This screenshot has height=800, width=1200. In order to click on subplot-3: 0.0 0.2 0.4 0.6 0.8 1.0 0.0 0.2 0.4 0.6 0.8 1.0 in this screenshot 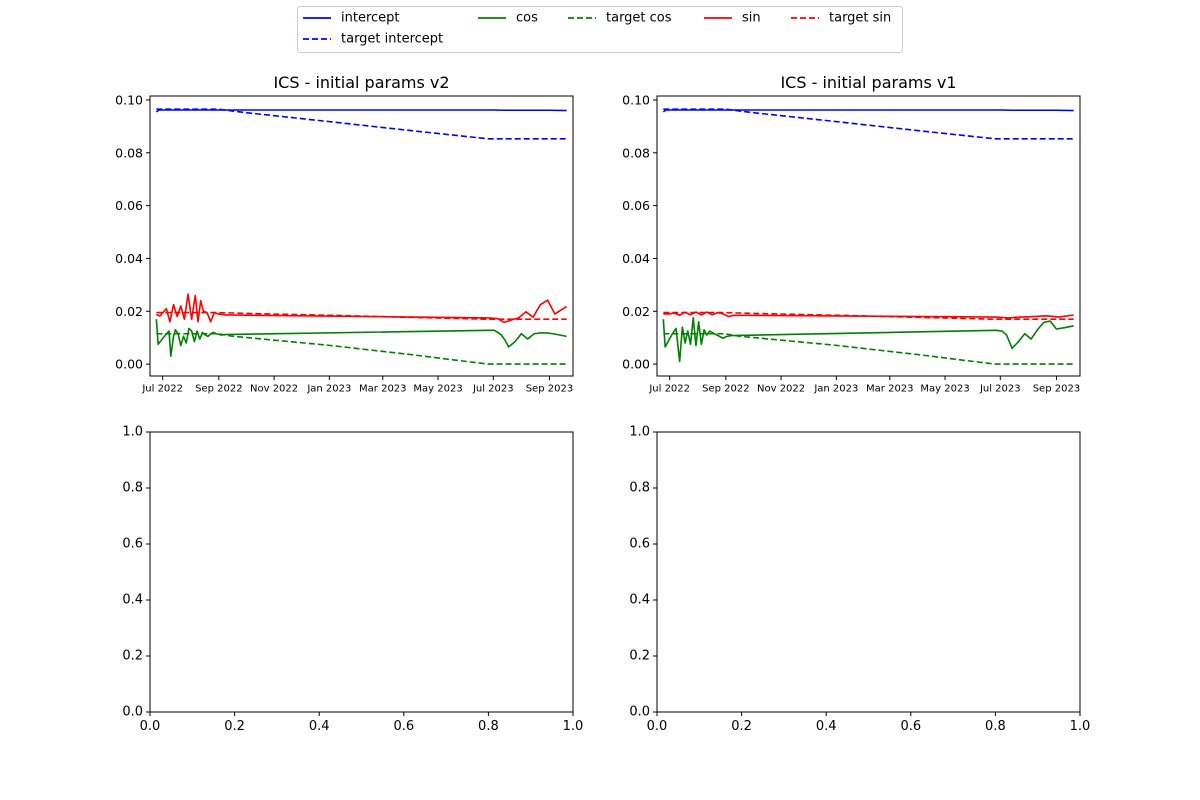, I will do `click(352, 580)`.